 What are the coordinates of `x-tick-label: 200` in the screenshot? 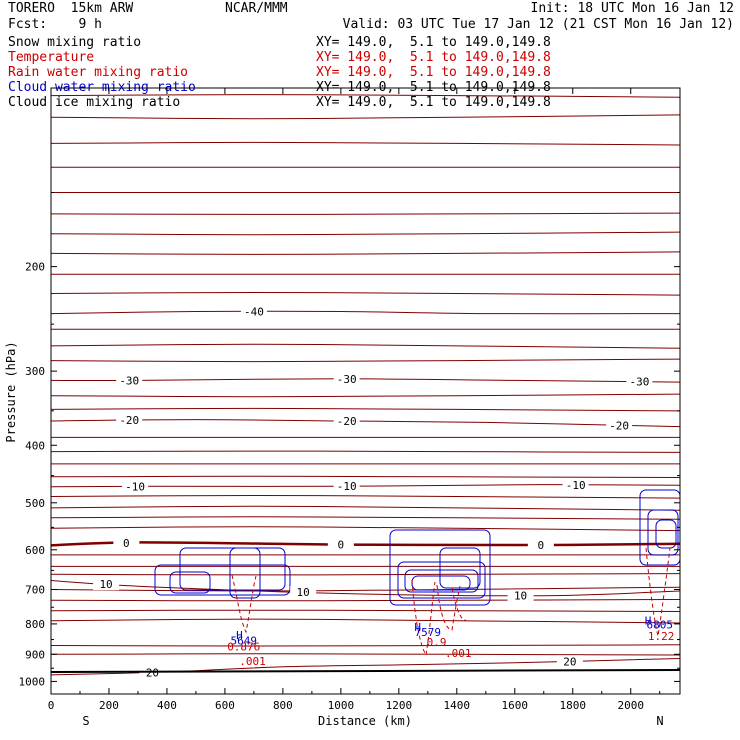 It's located at (109, 705).